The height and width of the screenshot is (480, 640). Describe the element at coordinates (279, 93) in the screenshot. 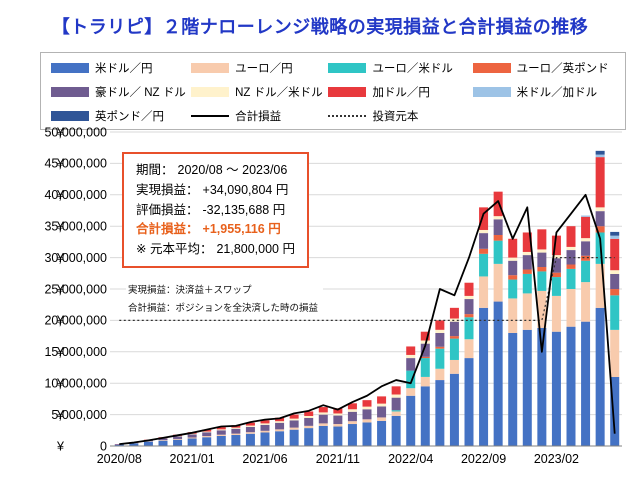

I see `legend-label: NZ ドル／米ドル` at that location.